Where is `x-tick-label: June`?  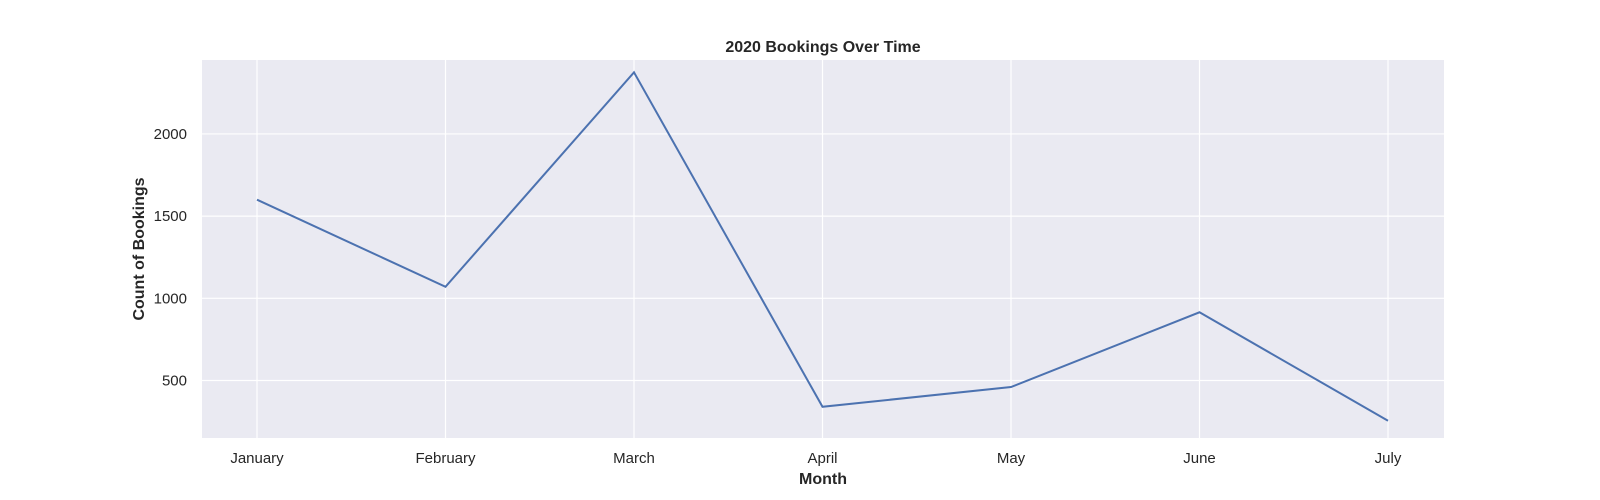
x-tick-label: June is located at coordinates (1199, 458).